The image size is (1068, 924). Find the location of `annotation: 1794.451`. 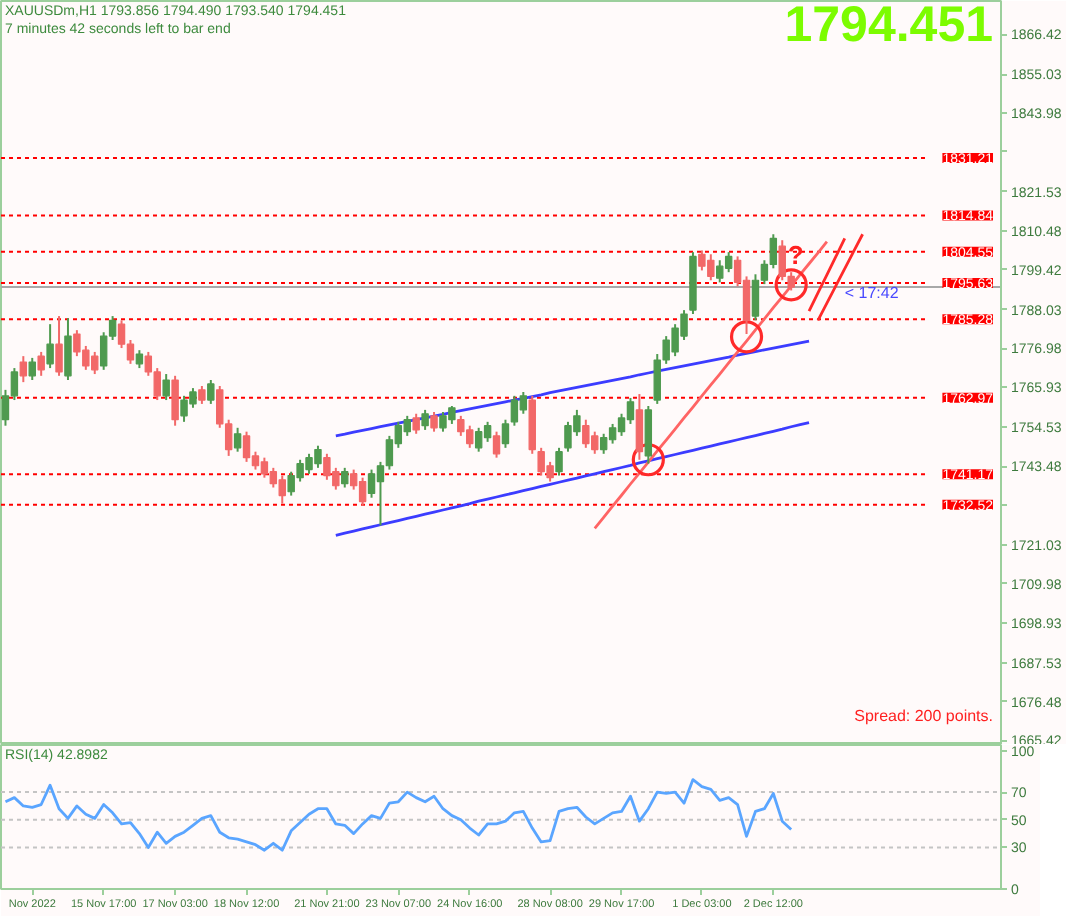

annotation: 1794.451 is located at coordinates (889, 26).